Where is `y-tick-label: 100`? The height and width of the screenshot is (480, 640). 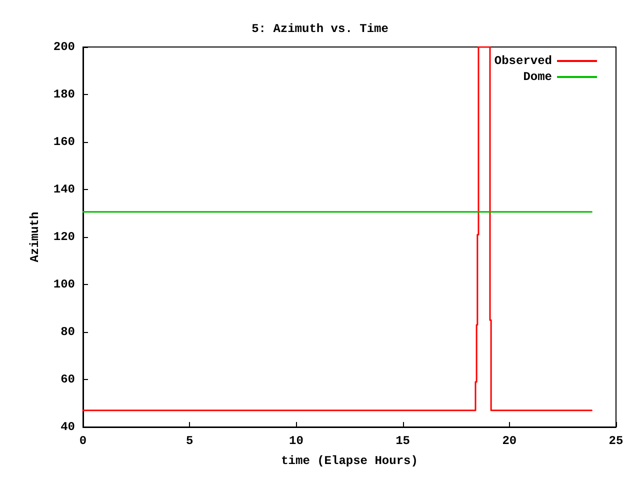 y-tick-label: 100 is located at coordinates (64, 285).